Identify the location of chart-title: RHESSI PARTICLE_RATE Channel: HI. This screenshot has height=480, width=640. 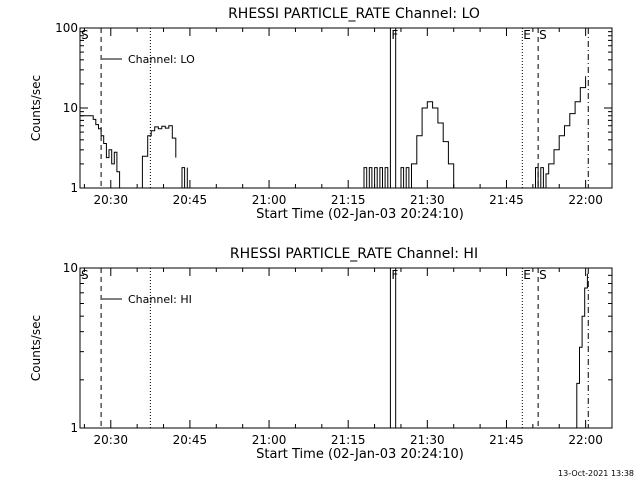
(354, 254).